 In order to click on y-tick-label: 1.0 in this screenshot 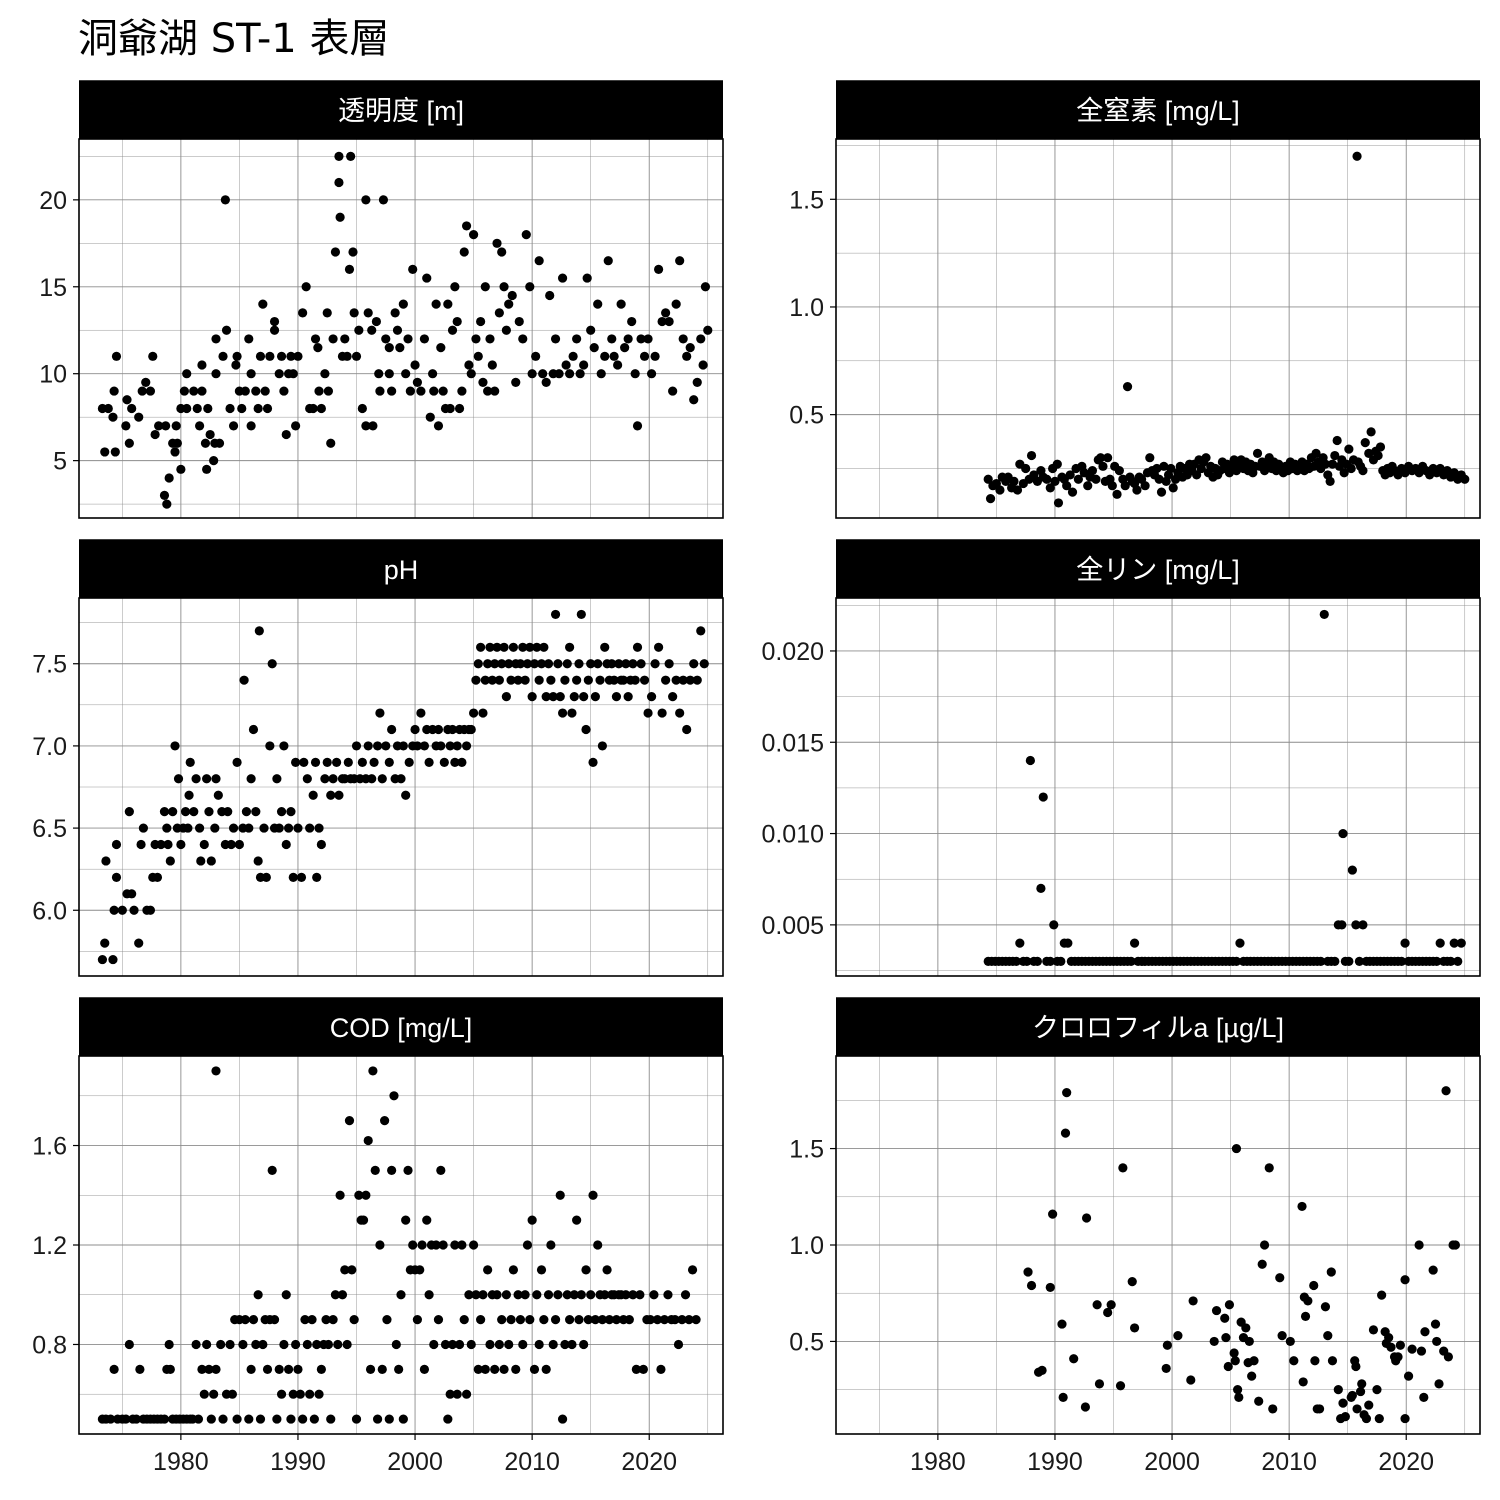, I will do `click(806, 308)`.